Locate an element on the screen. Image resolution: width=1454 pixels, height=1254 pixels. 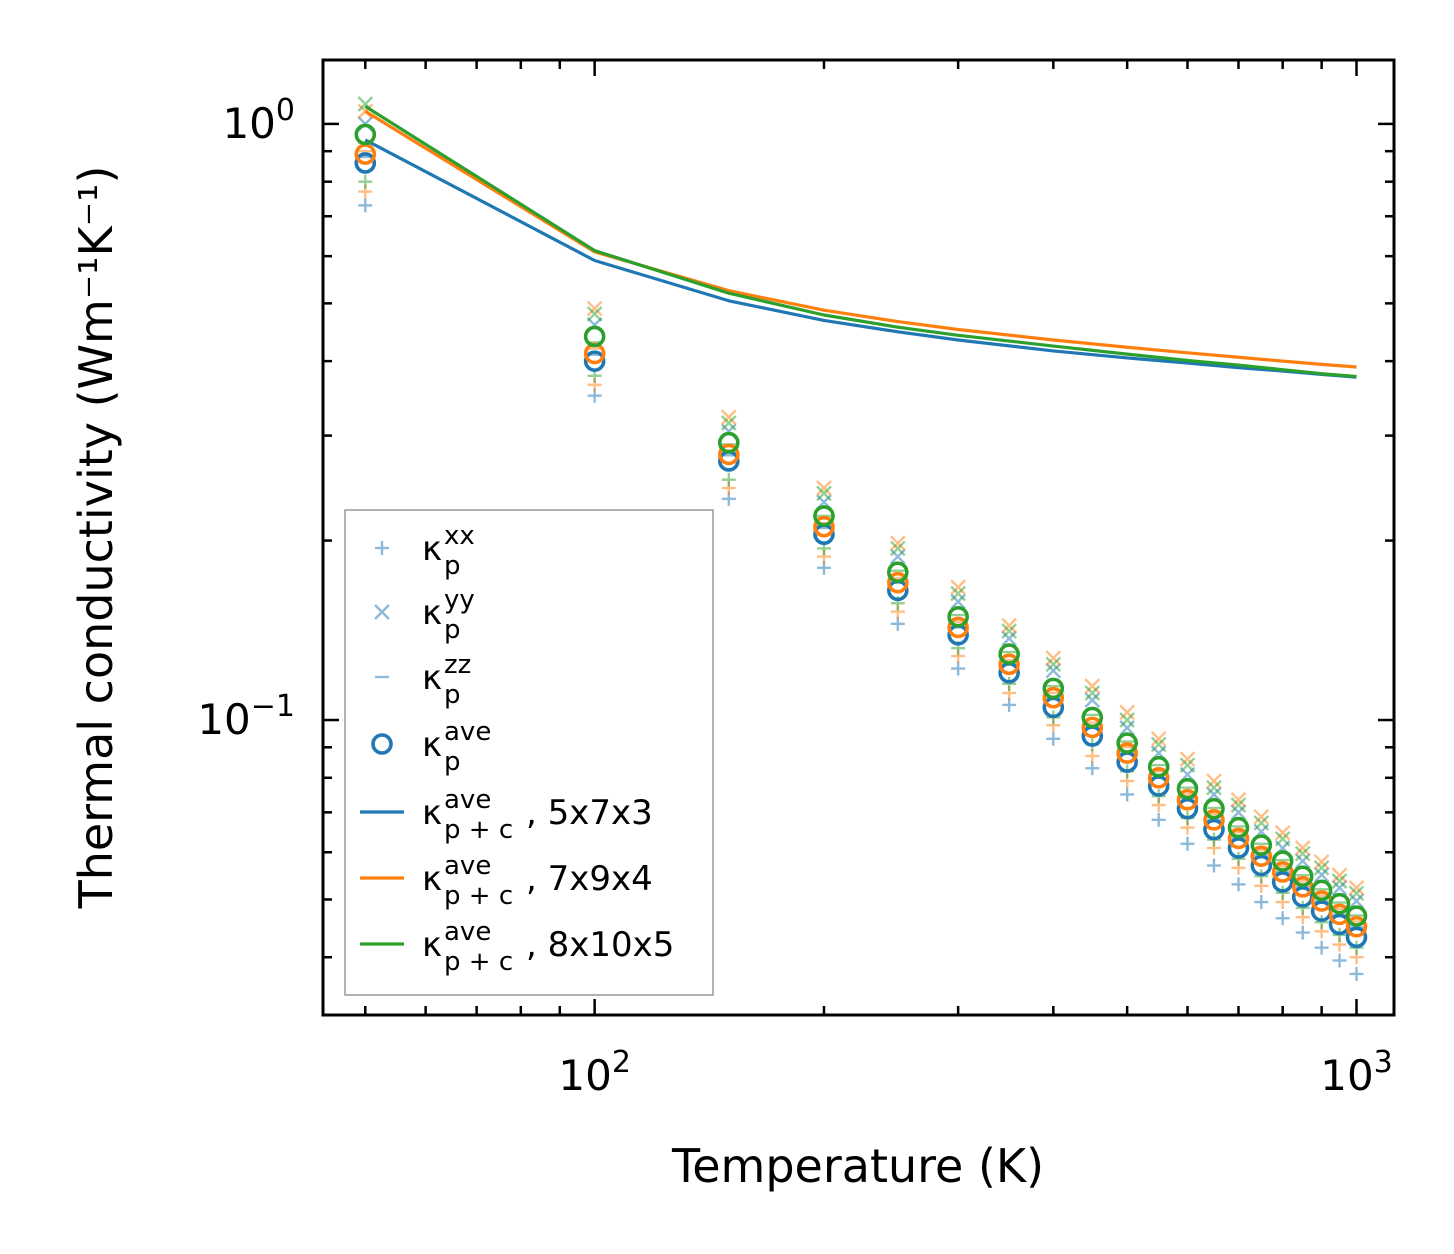
legend-label: κave p + c, 5x7x3 is located at coordinates (537, 815).